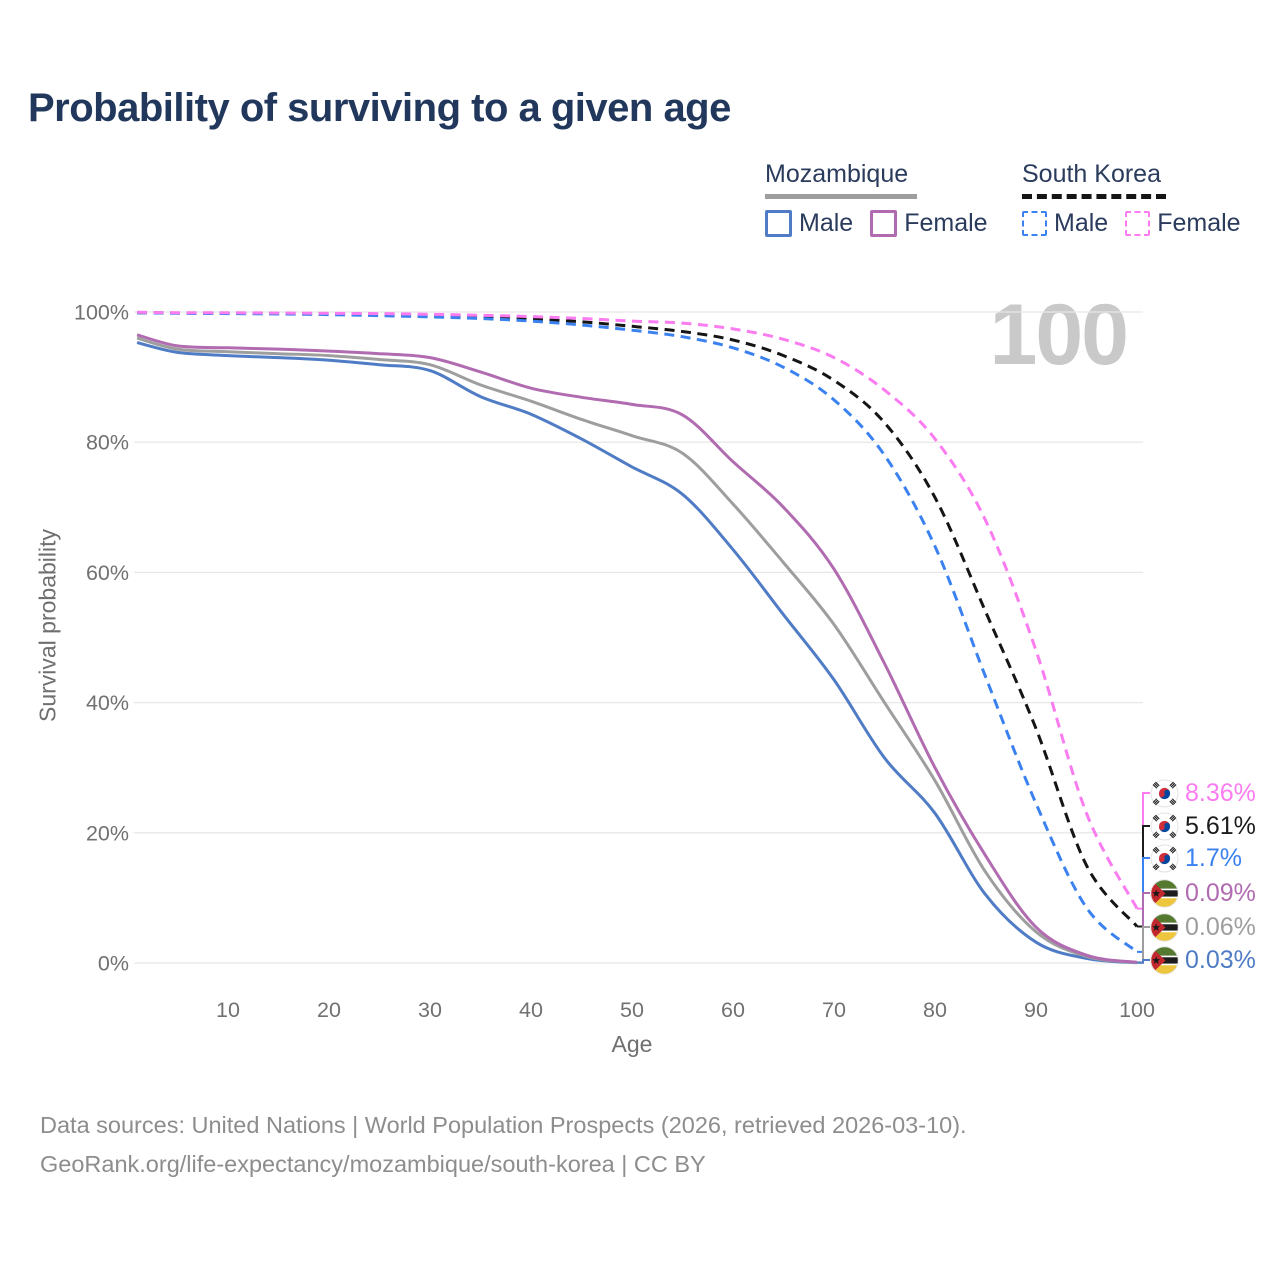 Image resolution: width=1280 pixels, height=1280 pixels. I want to click on end-label-connector, so click(1143, 961).